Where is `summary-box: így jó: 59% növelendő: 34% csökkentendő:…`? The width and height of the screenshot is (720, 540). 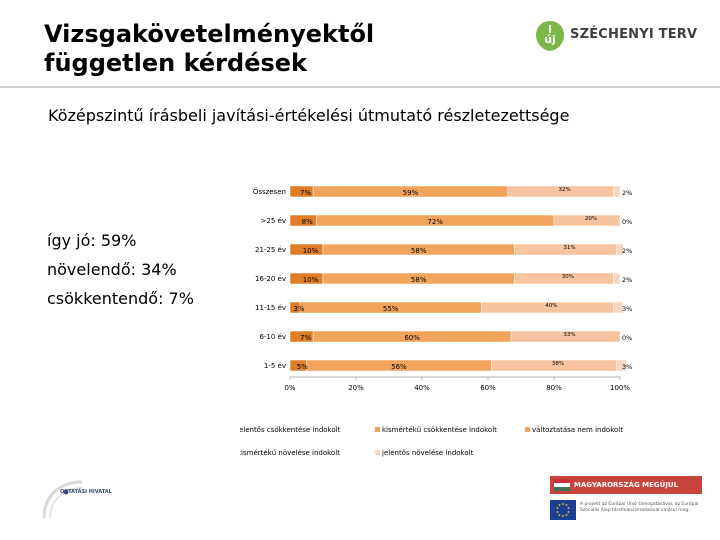 summary-box: így jó: 59% növelendő: 34% csökkentendő:… is located at coordinates (120, 269).